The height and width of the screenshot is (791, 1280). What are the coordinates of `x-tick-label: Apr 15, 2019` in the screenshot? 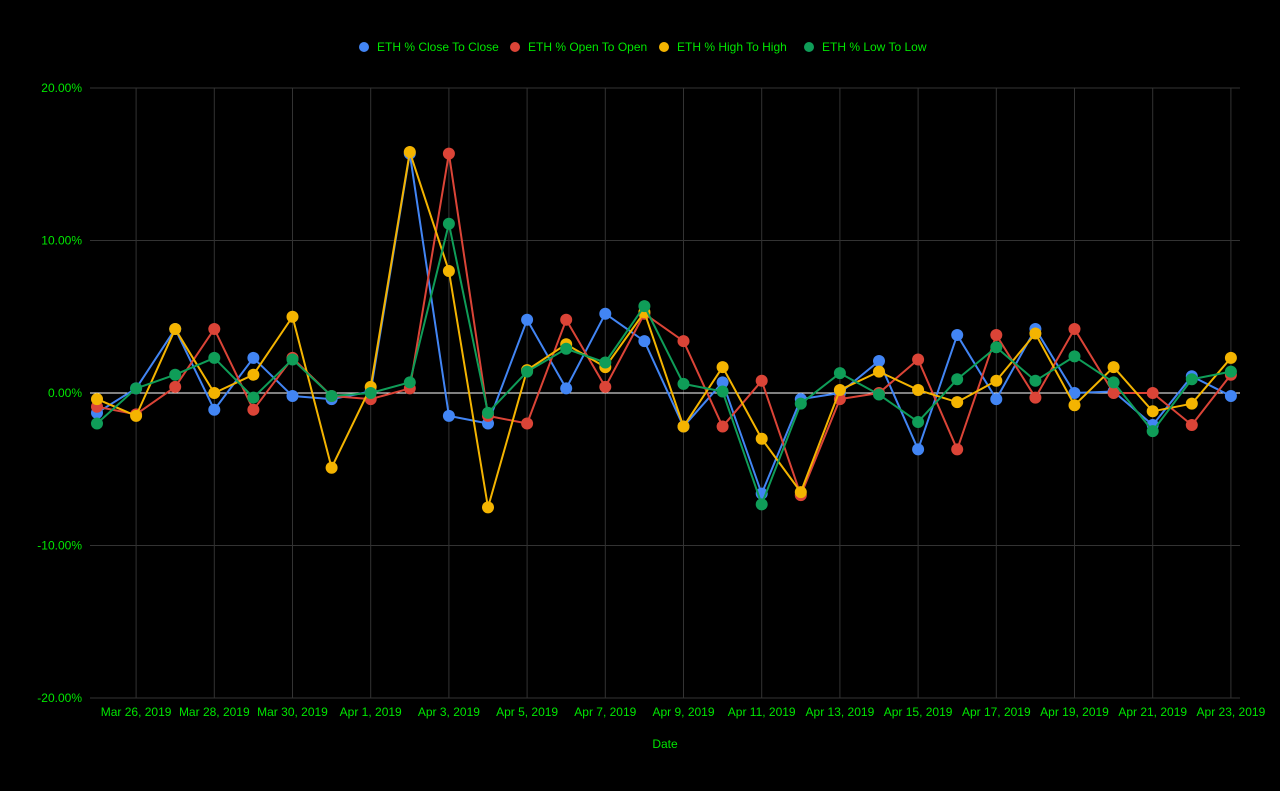 It's located at (918, 712).